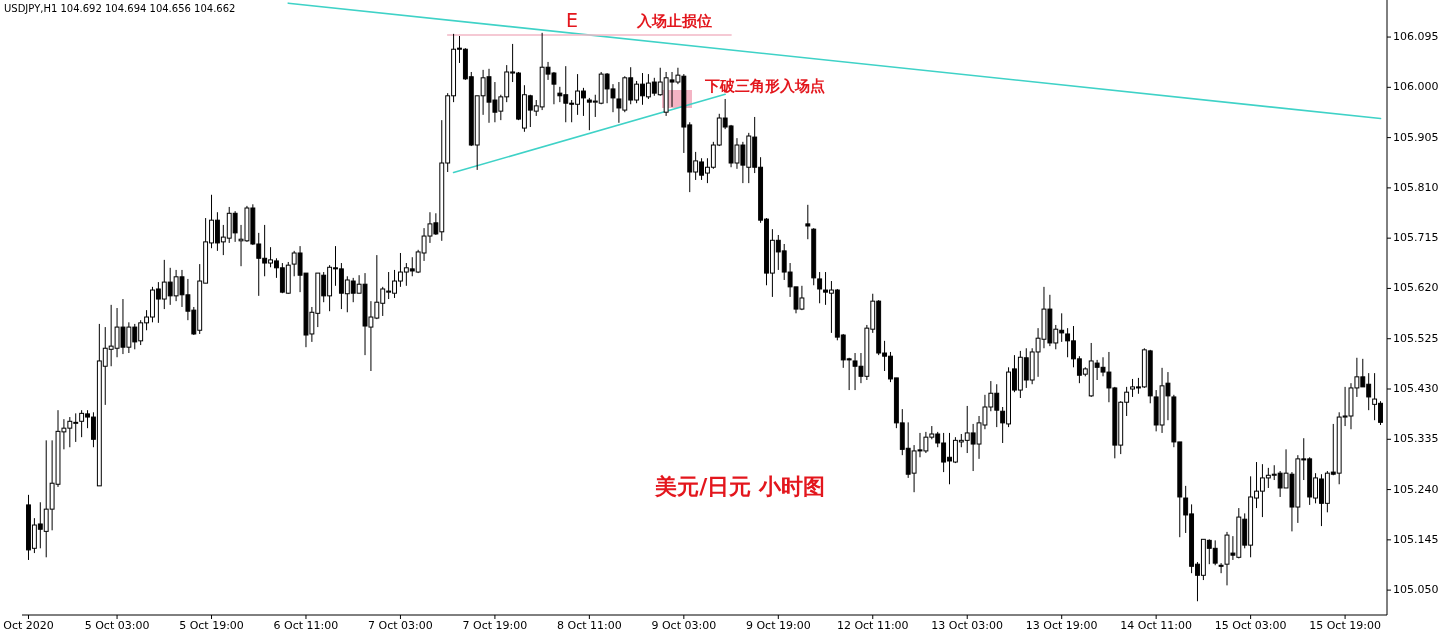 This screenshot has height=635, width=1440. Describe the element at coordinates (1416, 137) in the screenshot. I see `y-tick-label: 105.905` at that location.